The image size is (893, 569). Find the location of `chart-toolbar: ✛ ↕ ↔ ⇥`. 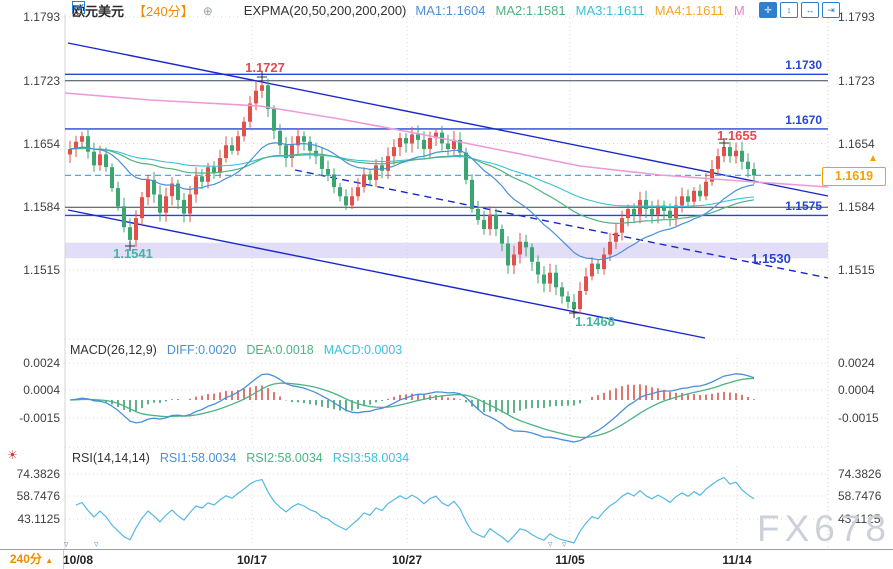

chart-toolbar: ✛ ↕ ↔ ⇥ is located at coordinates (799, 10).